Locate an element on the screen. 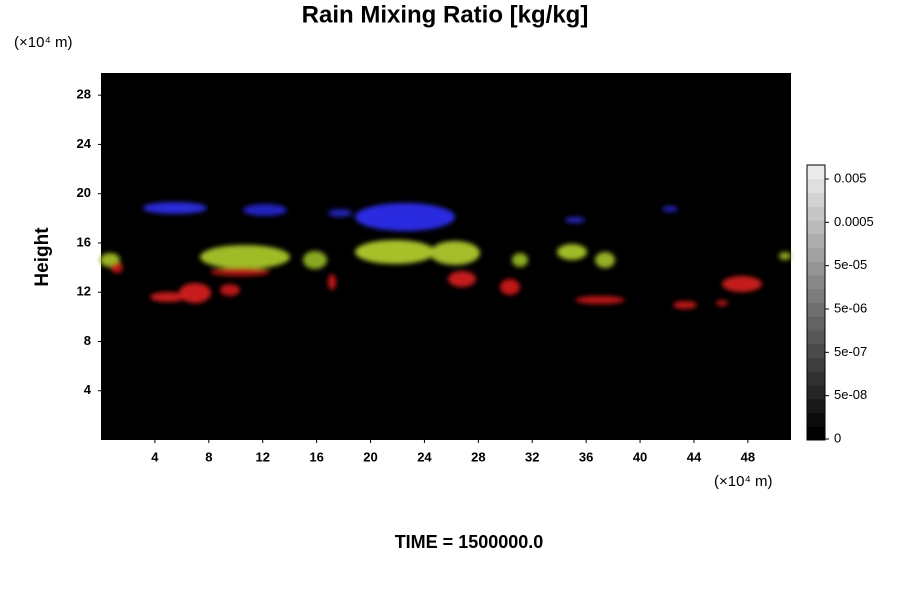 The image size is (900, 600). x-tick-label: 28 is located at coordinates (478, 456).